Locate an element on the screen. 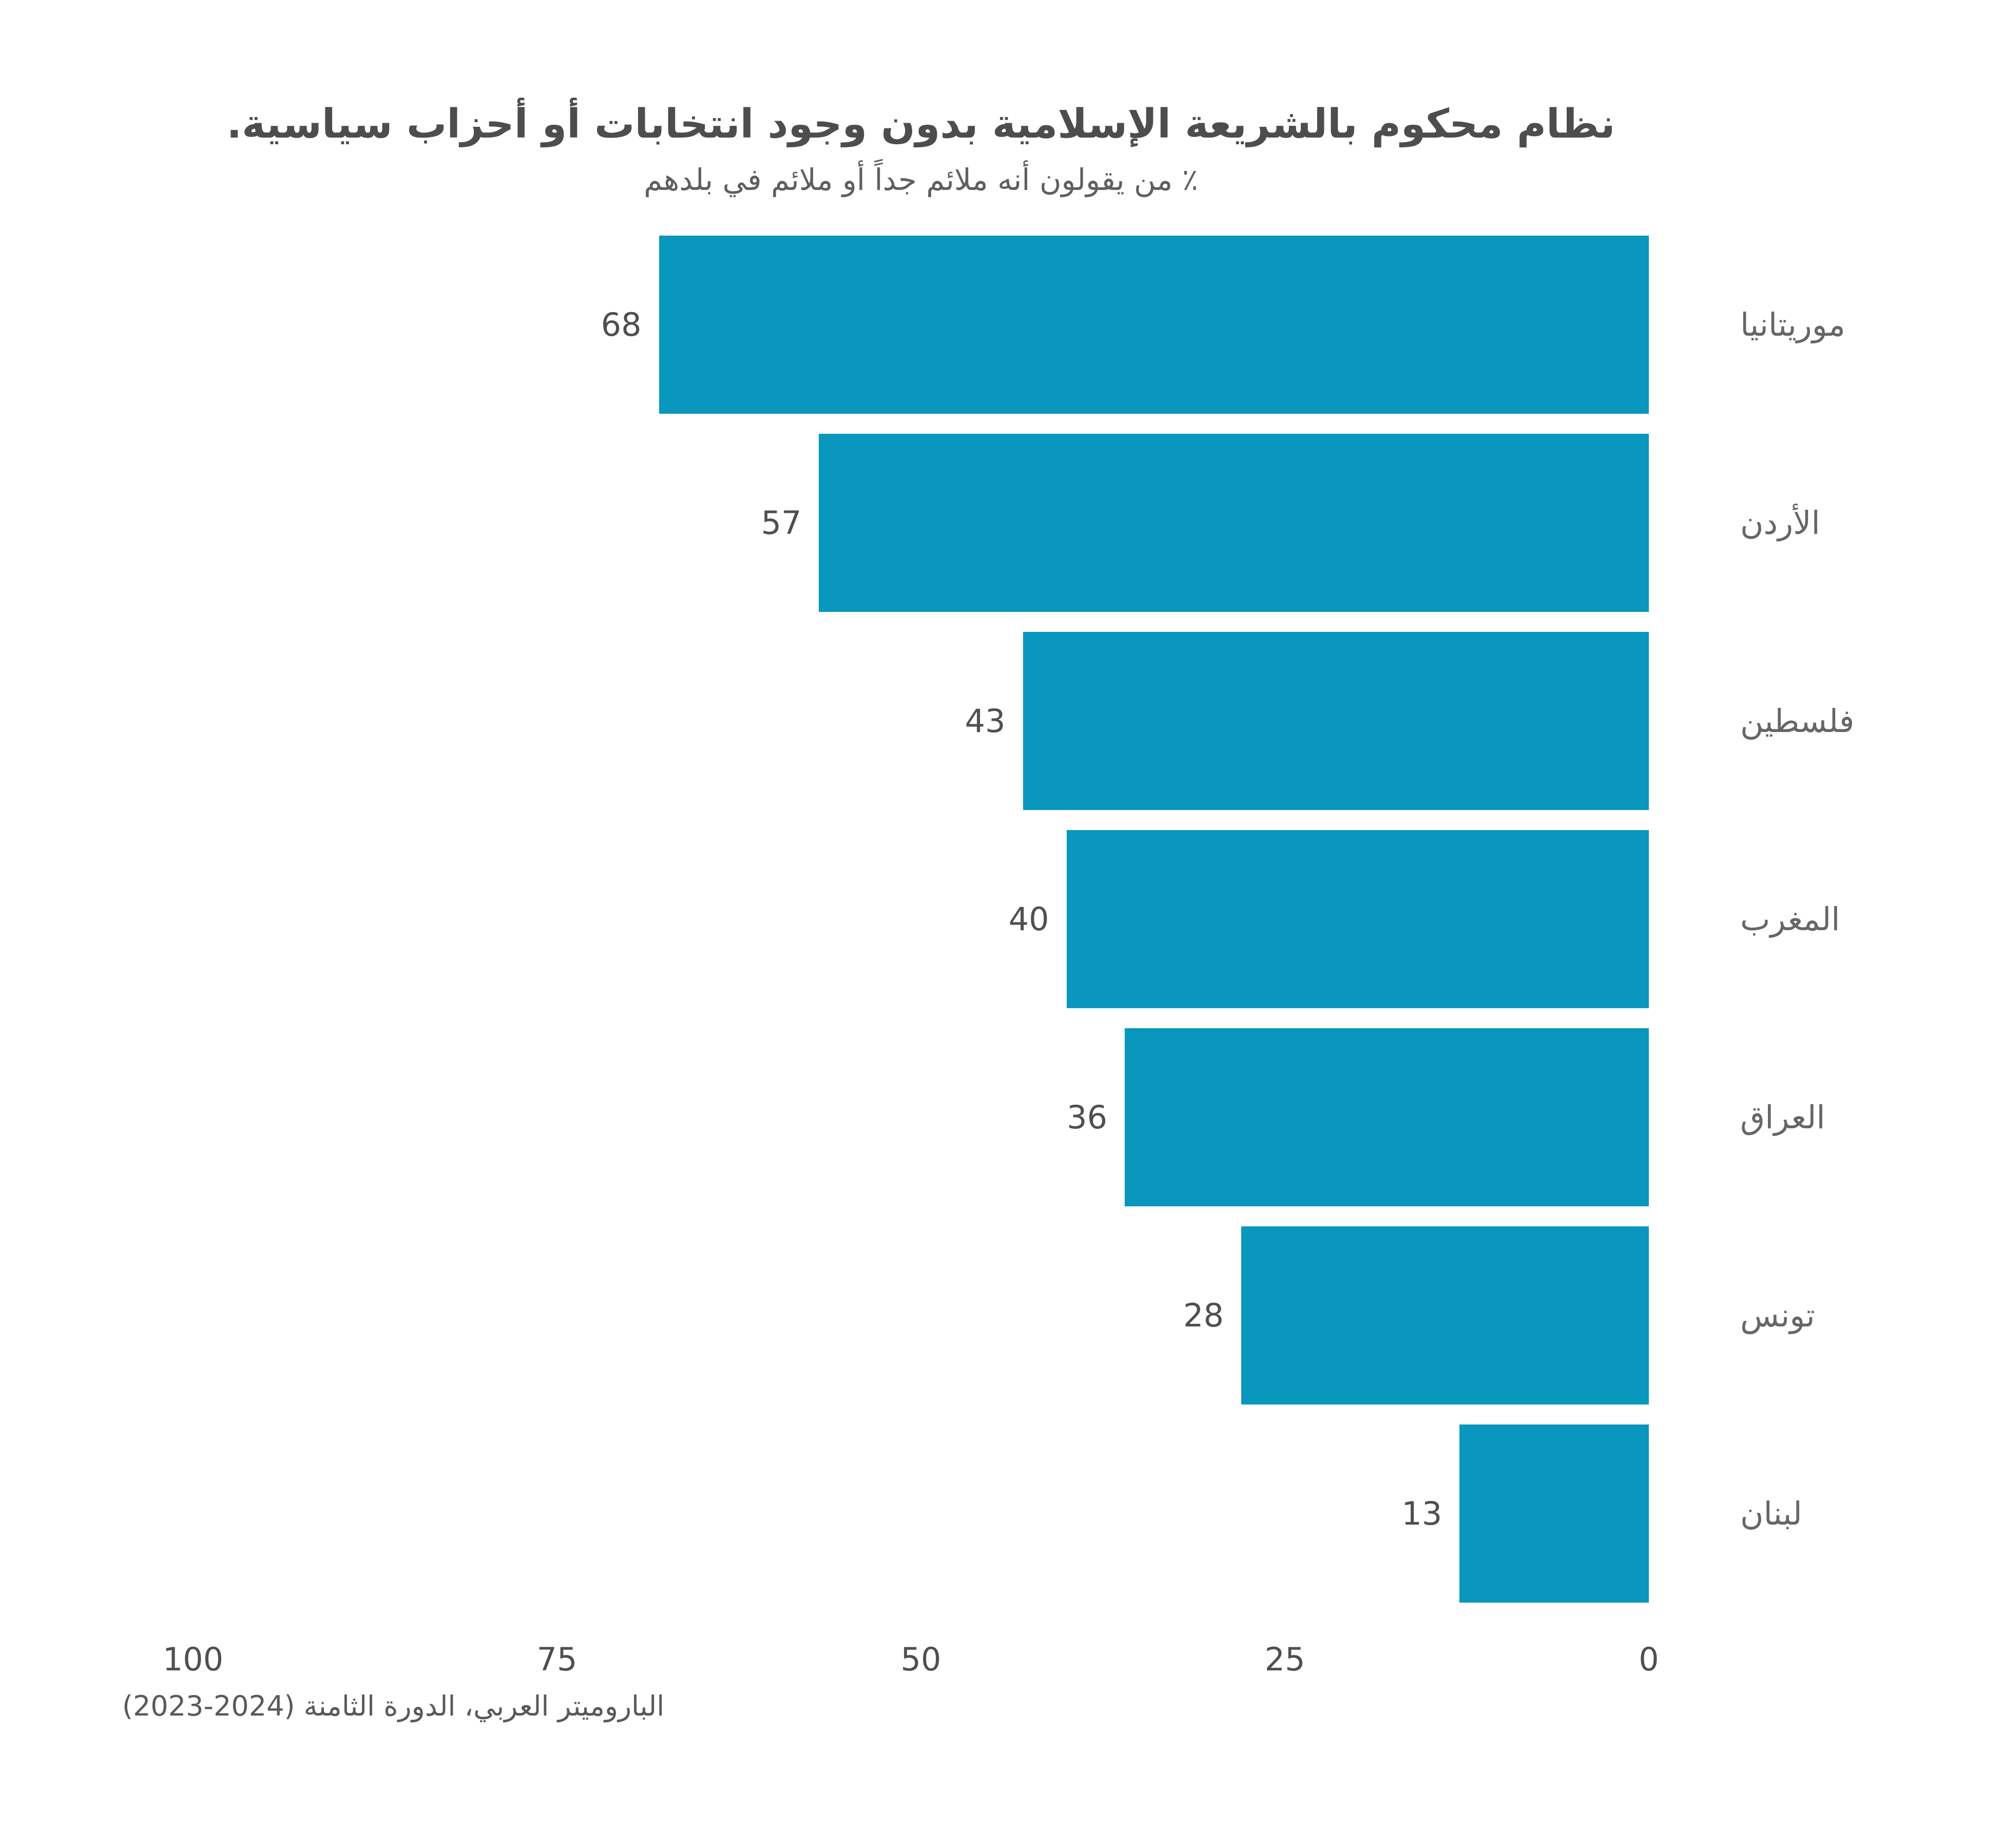 This screenshot has height=1848, width=2002. x-tick-label: 0 is located at coordinates (1649, 1659).